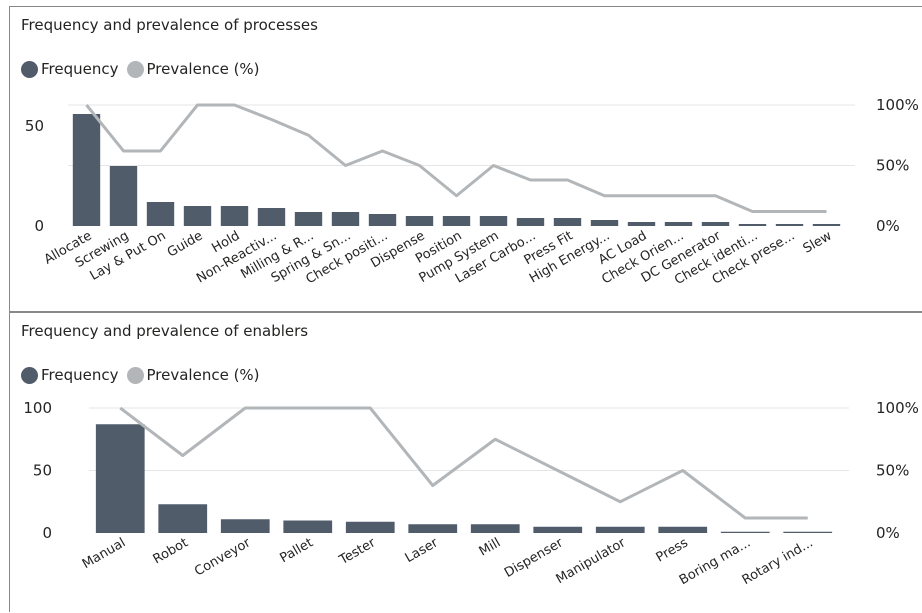 This screenshot has width=922, height=613. I want to click on x-tick-label: Tester, so click(357, 551).